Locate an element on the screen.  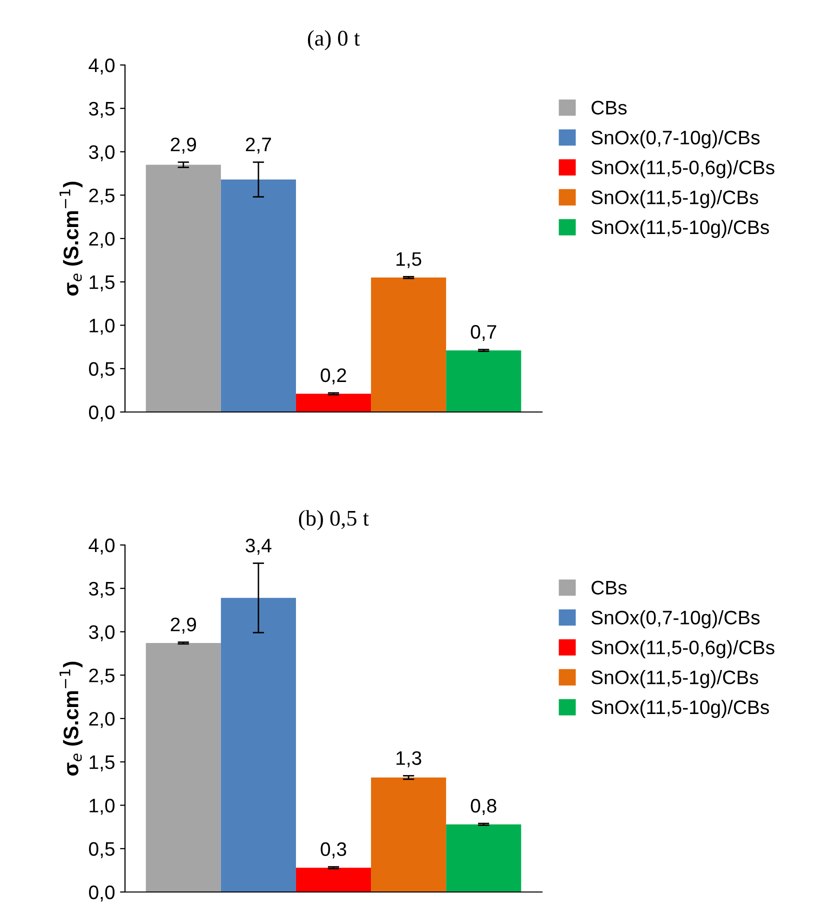
chart-title: (a) 0 t is located at coordinates (334, 40).